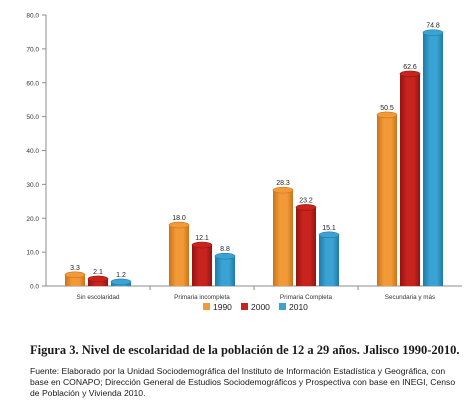  I want to click on data-label: 18.0, so click(179, 218).